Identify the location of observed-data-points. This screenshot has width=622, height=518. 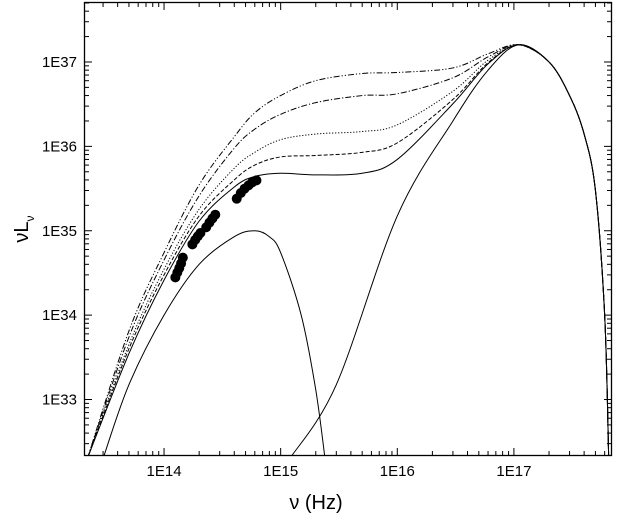
(216, 229).